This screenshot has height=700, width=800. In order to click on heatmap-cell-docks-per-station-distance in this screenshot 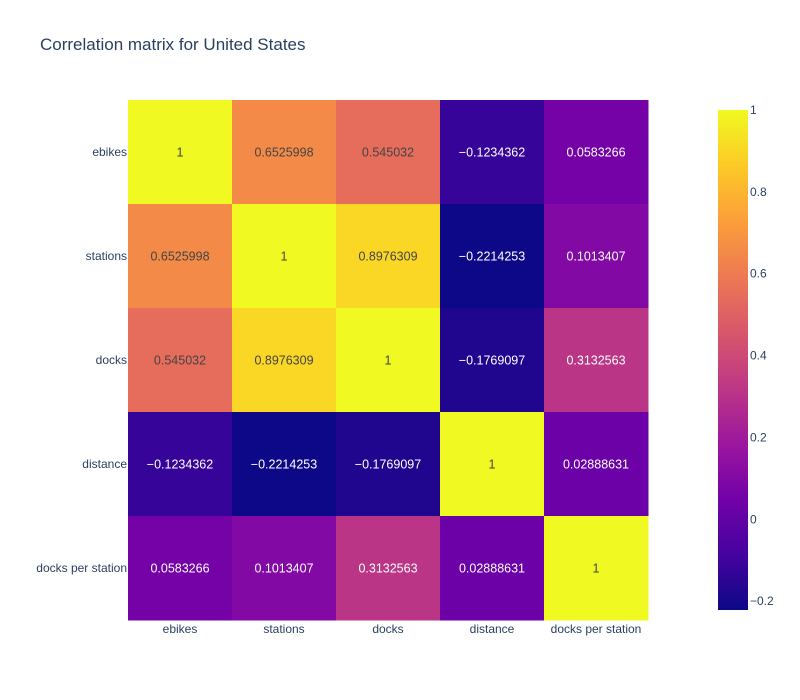, I will do `click(492, 568)`.